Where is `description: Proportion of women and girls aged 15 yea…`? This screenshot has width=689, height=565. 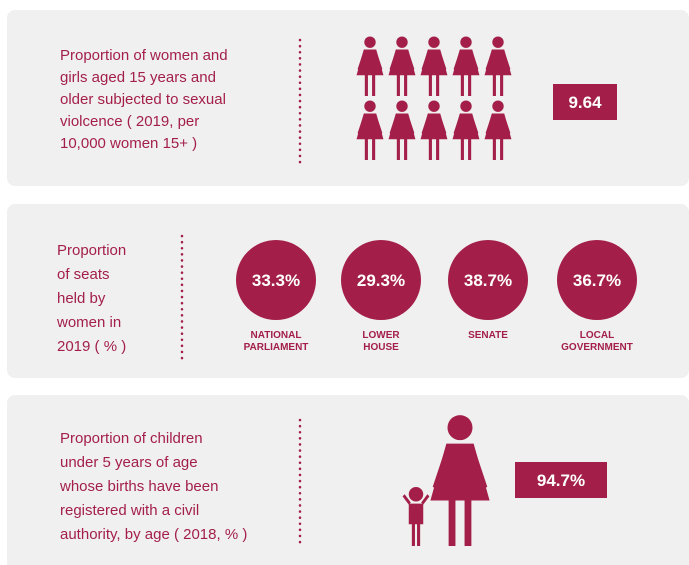
description: Proportion of women and girls aged 15 yea… is located at coordinates (144, 99).